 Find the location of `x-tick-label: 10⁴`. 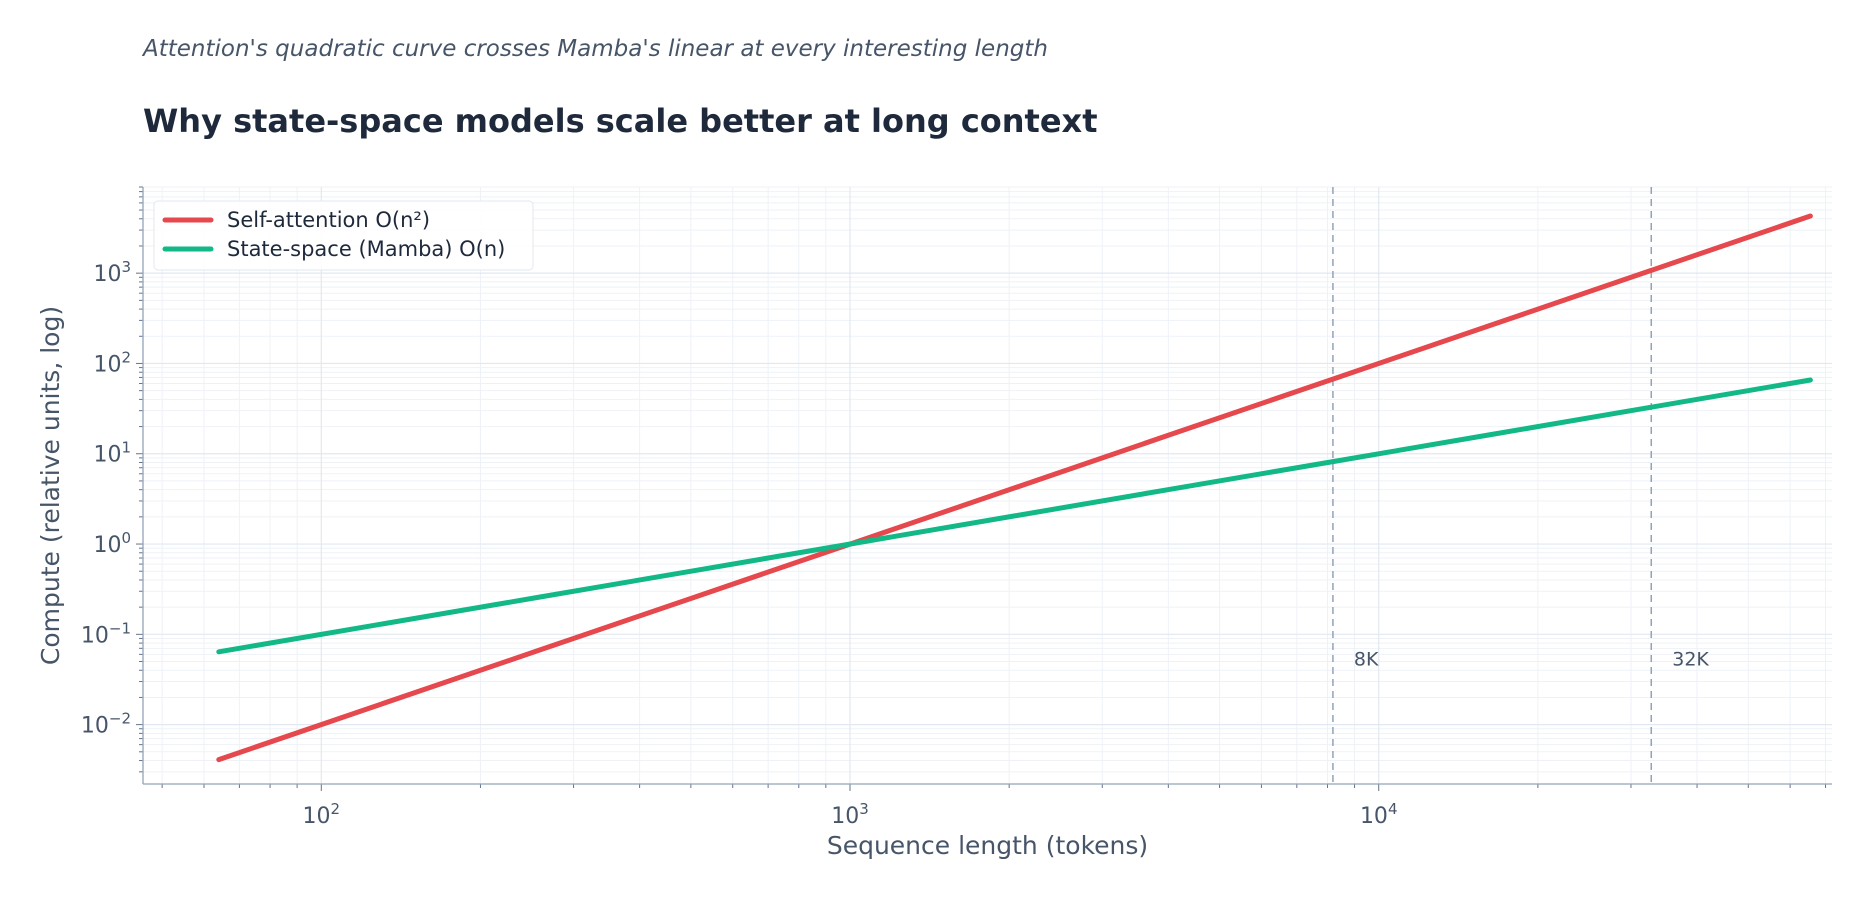

x-tick-label: 10⁴ is located at coordinates (1379, 814).